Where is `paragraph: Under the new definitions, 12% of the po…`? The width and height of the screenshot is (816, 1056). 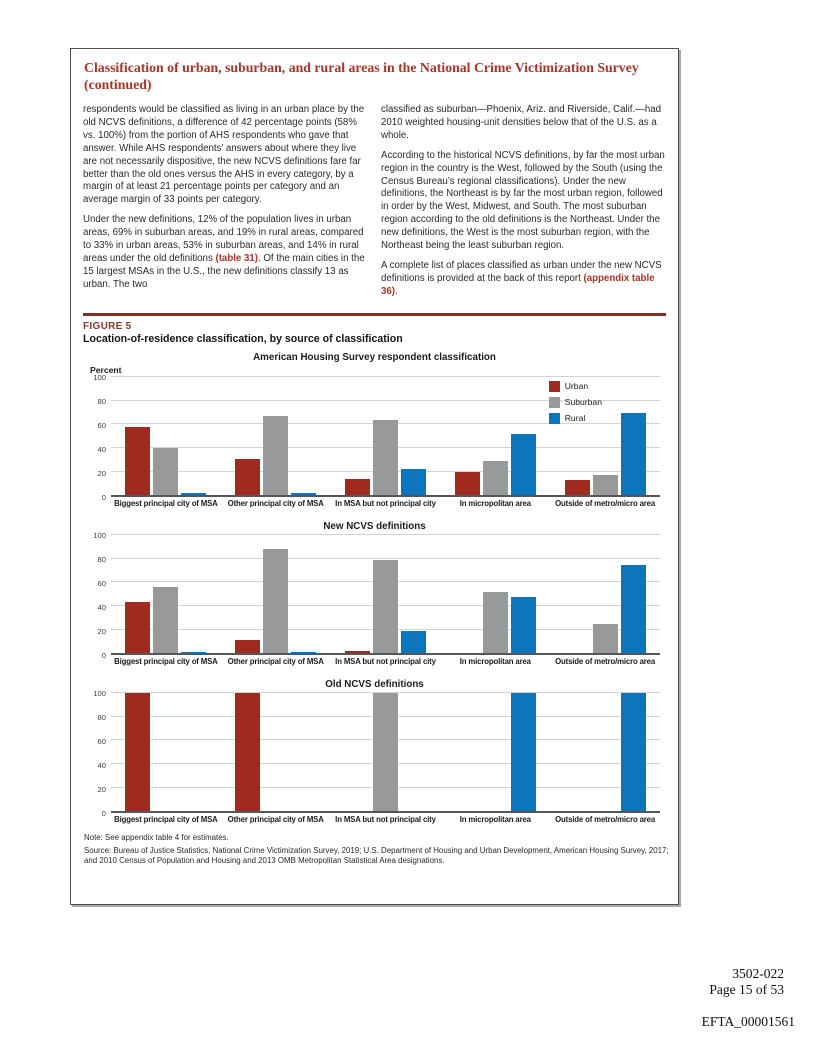 paragraph: Under the new definitions, 12% of the po… is located at coordinates (225, 252).